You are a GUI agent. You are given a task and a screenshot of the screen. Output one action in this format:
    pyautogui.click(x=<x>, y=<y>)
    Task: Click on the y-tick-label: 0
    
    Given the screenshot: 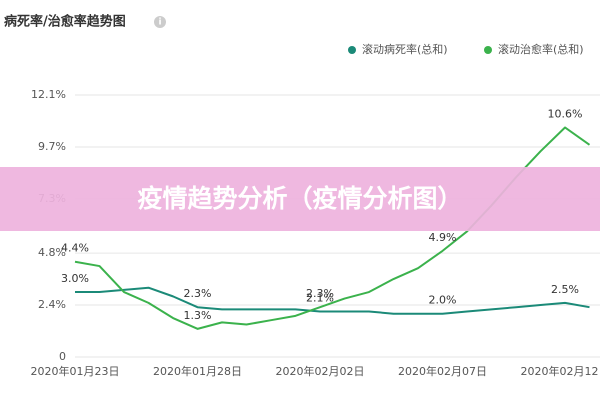 What is the action you would take?
    pyautogui.click(x=62, y=356)
    